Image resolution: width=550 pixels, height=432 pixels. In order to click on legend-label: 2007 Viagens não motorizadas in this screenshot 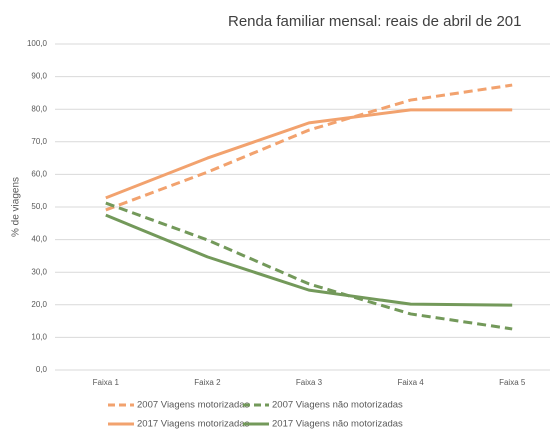, I will do `click(337, 405)`.